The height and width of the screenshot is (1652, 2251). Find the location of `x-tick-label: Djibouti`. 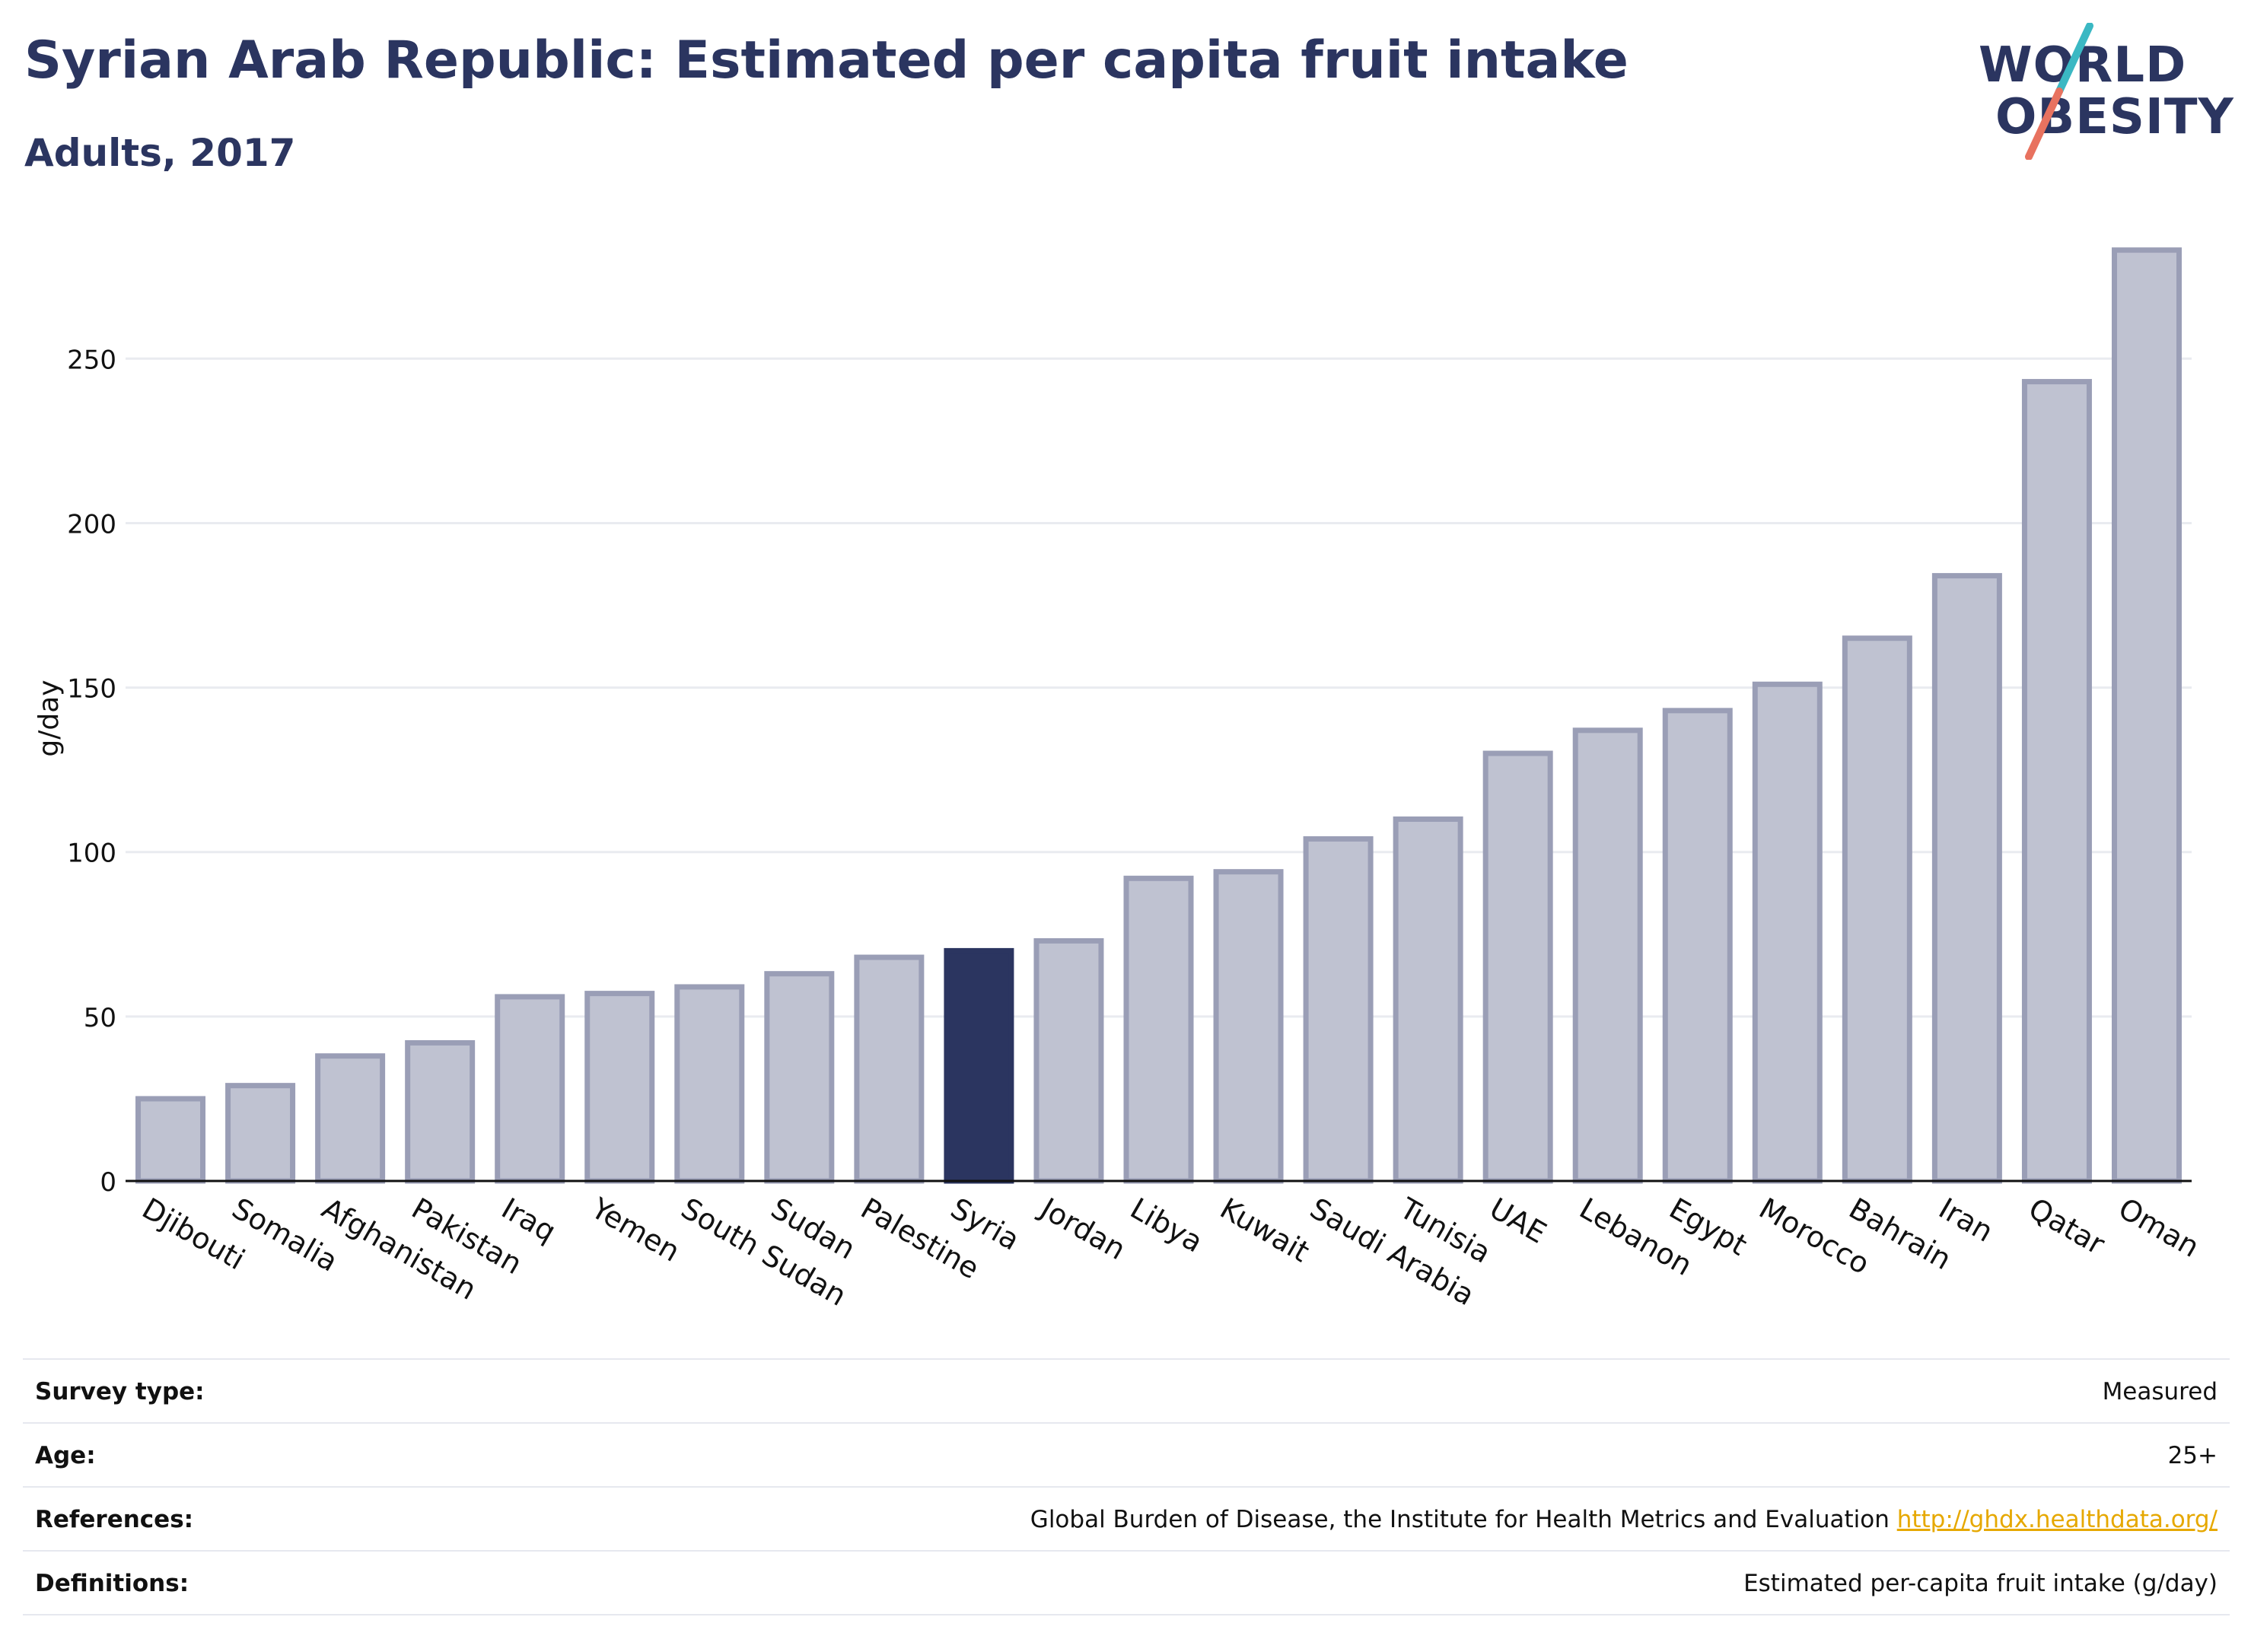

x-tick-label: Djibouti is located at coordinates (194, 1234).